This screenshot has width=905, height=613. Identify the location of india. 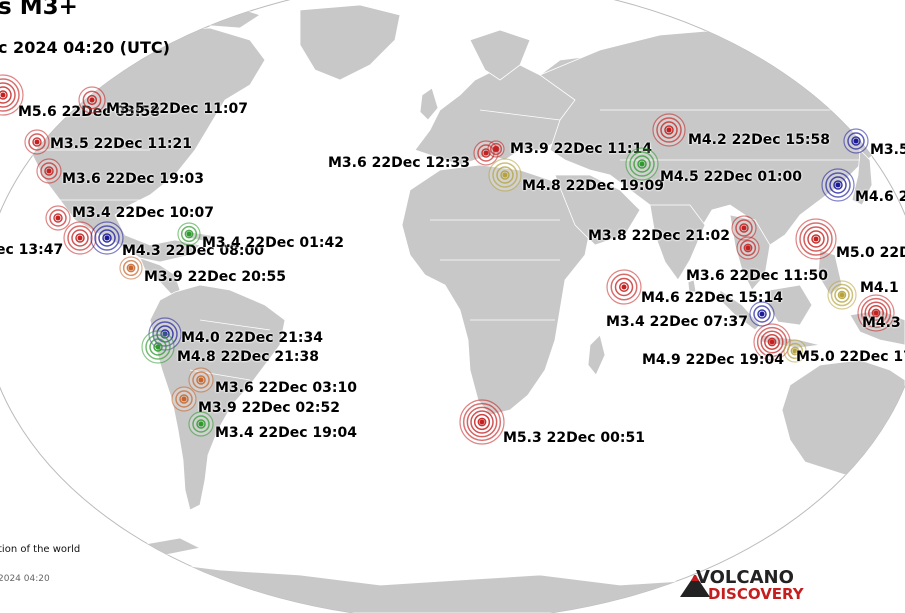
(677, 242).